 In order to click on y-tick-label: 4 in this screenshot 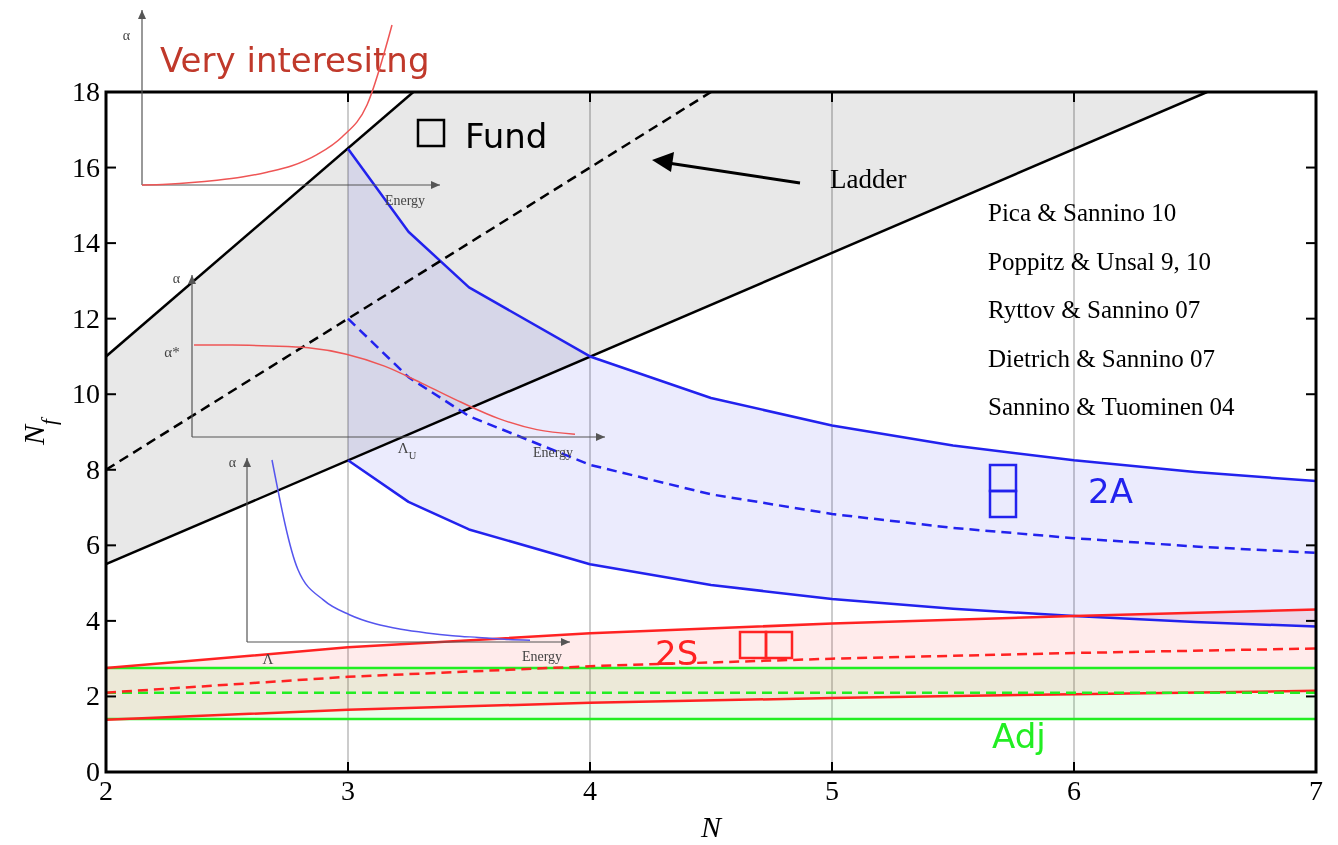, I will do `click(93, 620)`.